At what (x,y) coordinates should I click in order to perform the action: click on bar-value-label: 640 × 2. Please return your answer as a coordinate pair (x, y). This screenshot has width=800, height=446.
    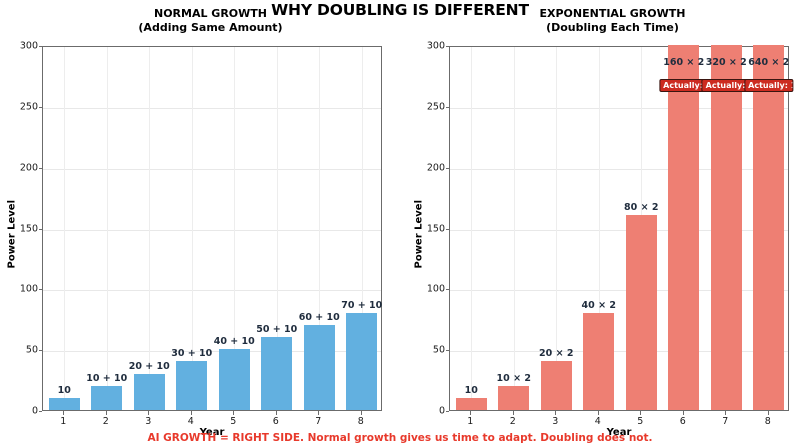
    Looking at the image, I should click on (769, 62).